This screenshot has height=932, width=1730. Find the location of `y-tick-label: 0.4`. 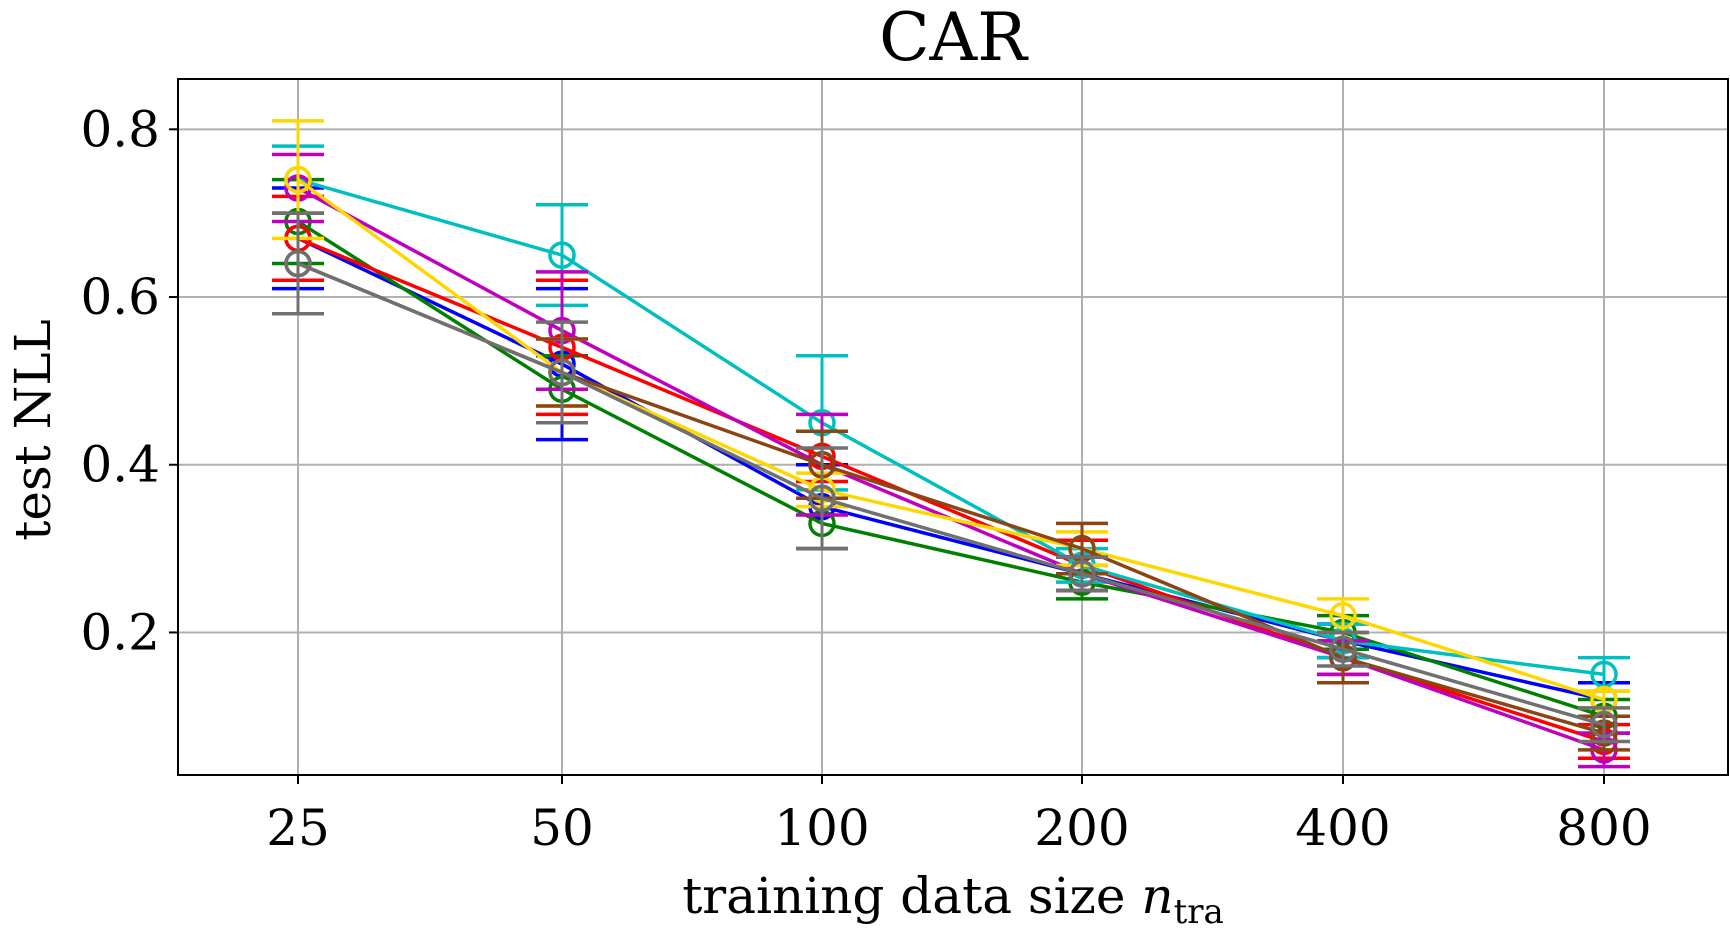

y-tick-label: 0.4 is located at coordinates (120, 465).